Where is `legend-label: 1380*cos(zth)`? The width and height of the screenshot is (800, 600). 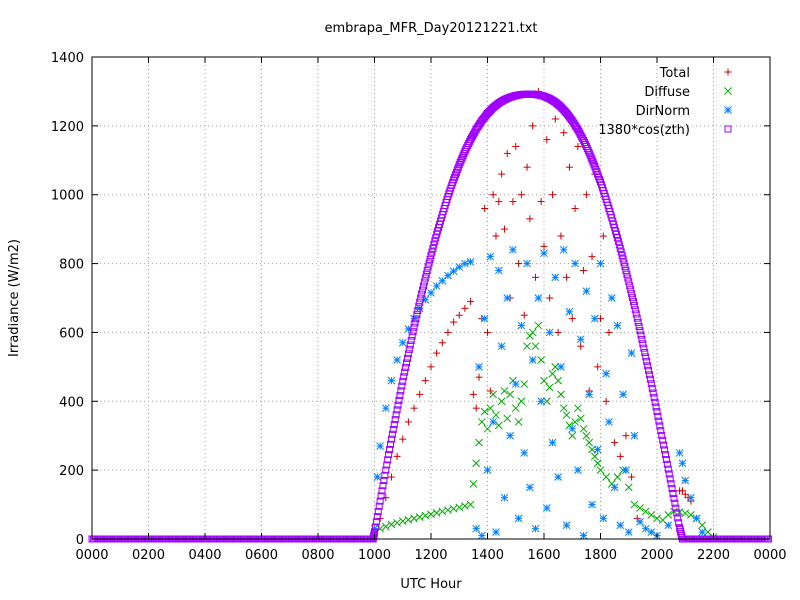 legend-label: 1380*cos(zth) is located at coordinates (644, 130).